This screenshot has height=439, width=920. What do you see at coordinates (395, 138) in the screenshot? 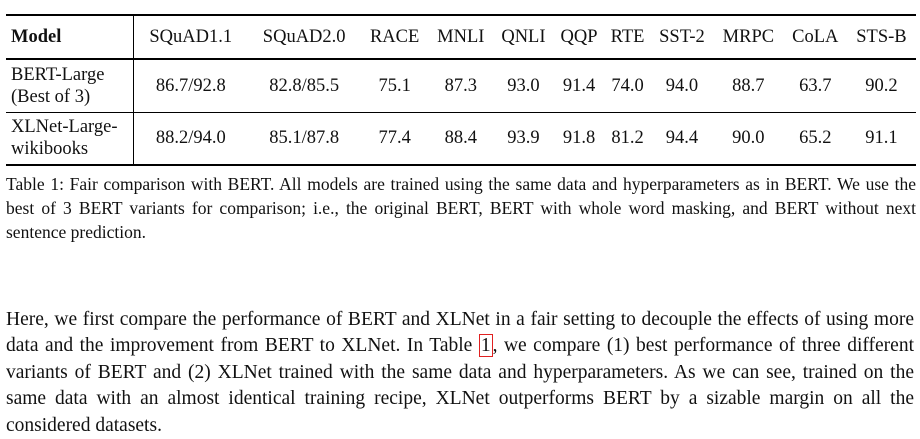
I see `table-cell: 77.4` at bounding box center [395, 138].